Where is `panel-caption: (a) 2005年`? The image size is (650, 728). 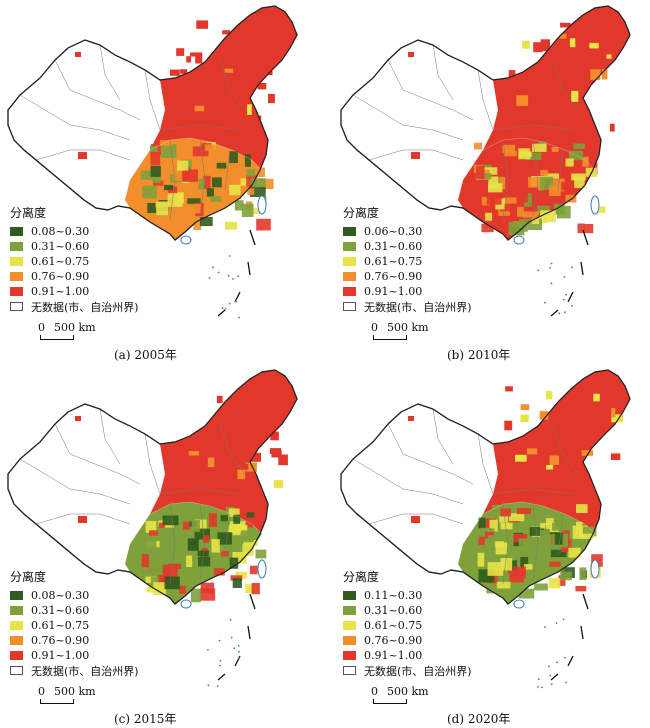 panel-caption: (a) 2005年 is located at coordinates (145, 355).